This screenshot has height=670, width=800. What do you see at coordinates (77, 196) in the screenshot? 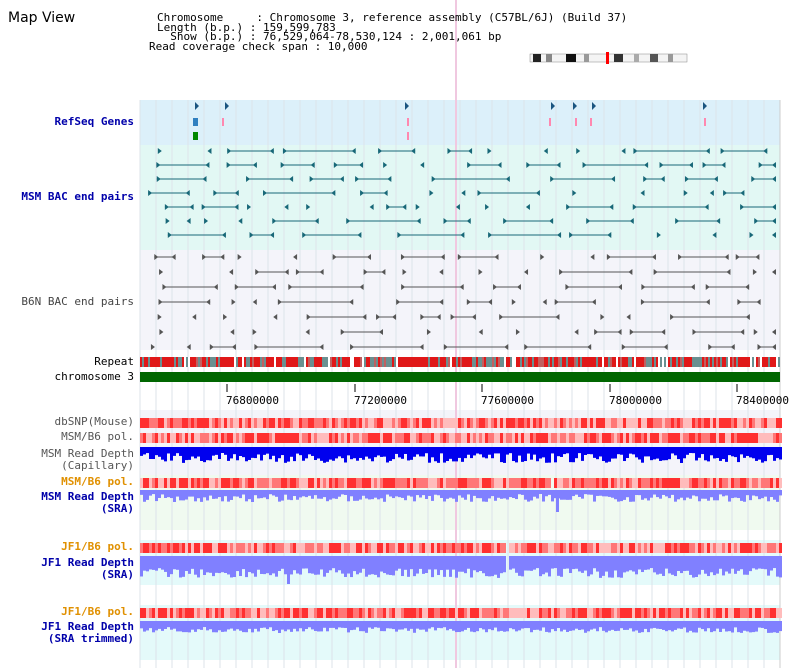
I see `label-msm-bac: MSM BAC end pairs` at bounding box center [77, 196].